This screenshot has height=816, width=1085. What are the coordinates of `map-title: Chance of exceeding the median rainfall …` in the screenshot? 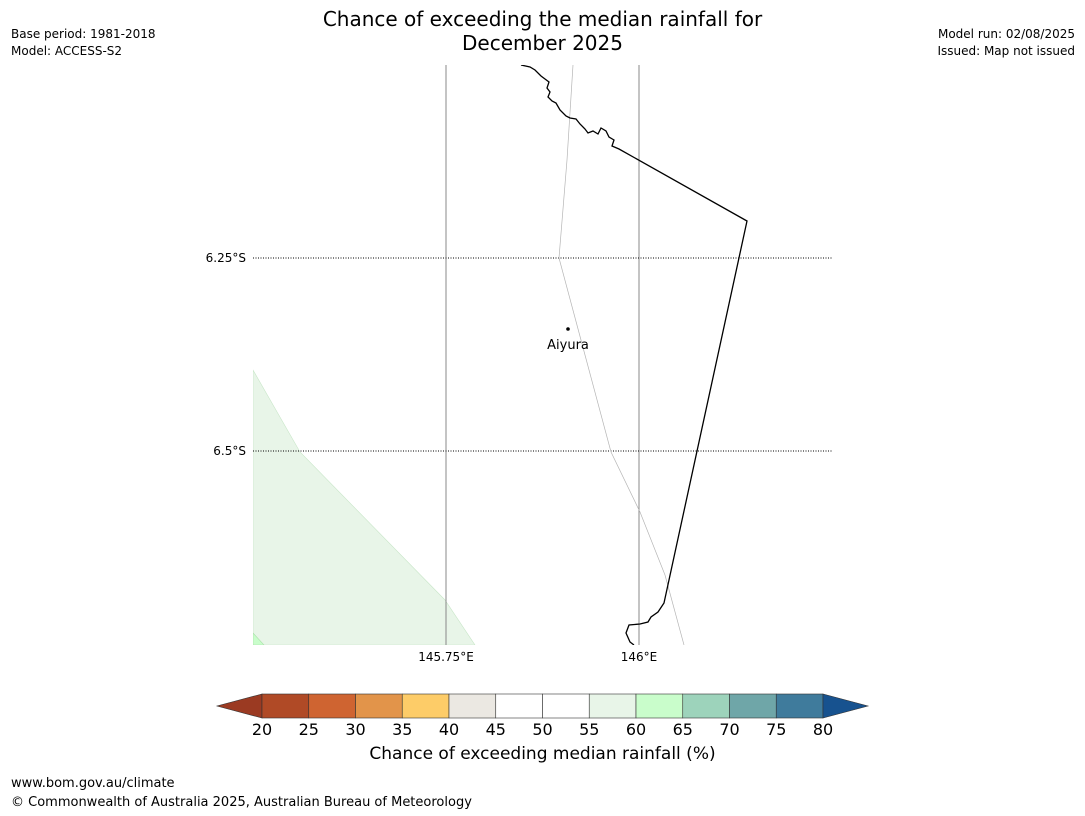 It's located at (542, 31).